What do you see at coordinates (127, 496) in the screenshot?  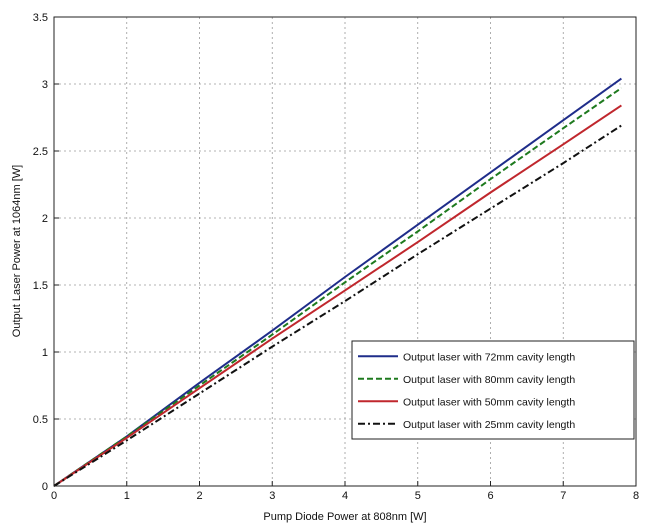 I see `x-tick-label: 1` at bounding box center [127, 496].